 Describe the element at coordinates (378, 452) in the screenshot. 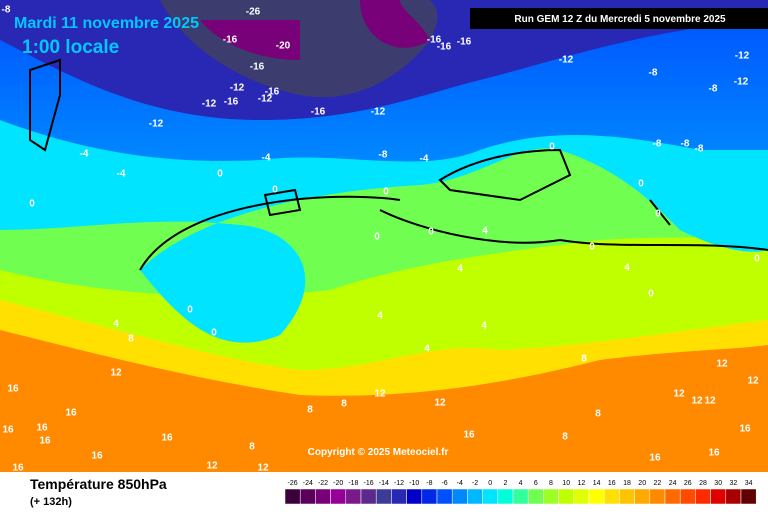

I see `copyright: Copyright © 2025 Meteociel.fr` at that location.